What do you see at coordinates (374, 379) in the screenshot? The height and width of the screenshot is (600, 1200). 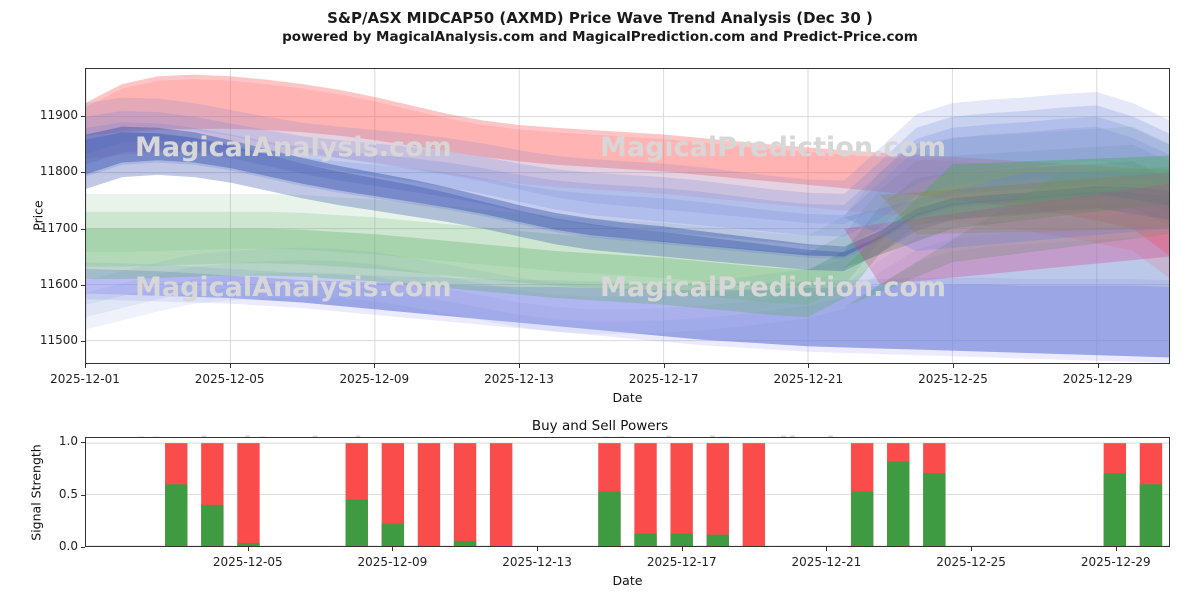 I see `x-tick-label-top: 2025-12-09` at bounding box center [374, 379].